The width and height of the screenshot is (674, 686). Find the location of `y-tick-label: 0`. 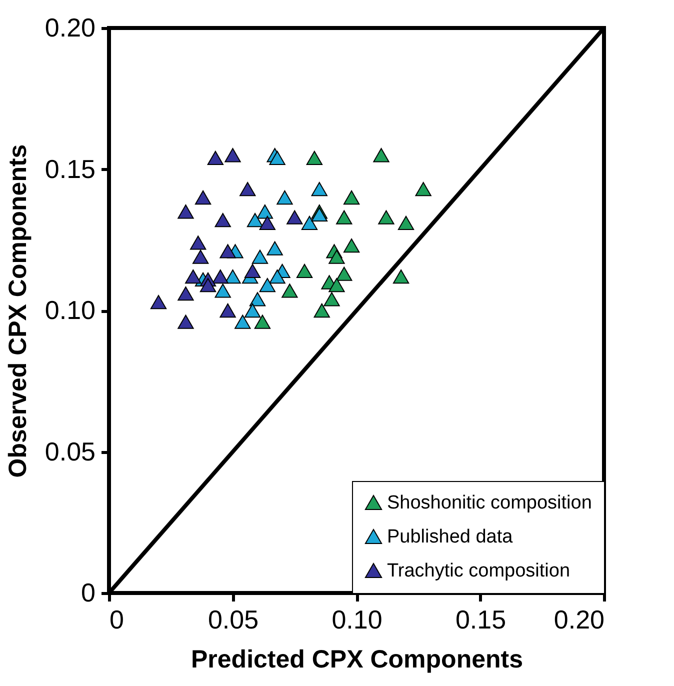

y-tick-label: 0 is located at coordinates (88, 593).